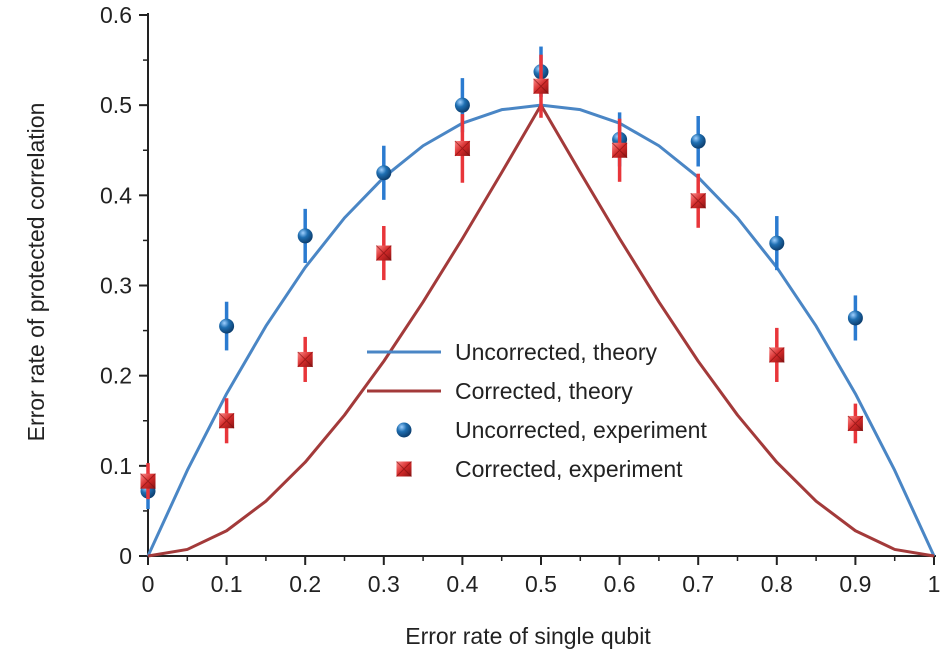 The width and height of the screenshot is (946, 651). I want to click on x-tick-label: 0.1, so click(227, 584).